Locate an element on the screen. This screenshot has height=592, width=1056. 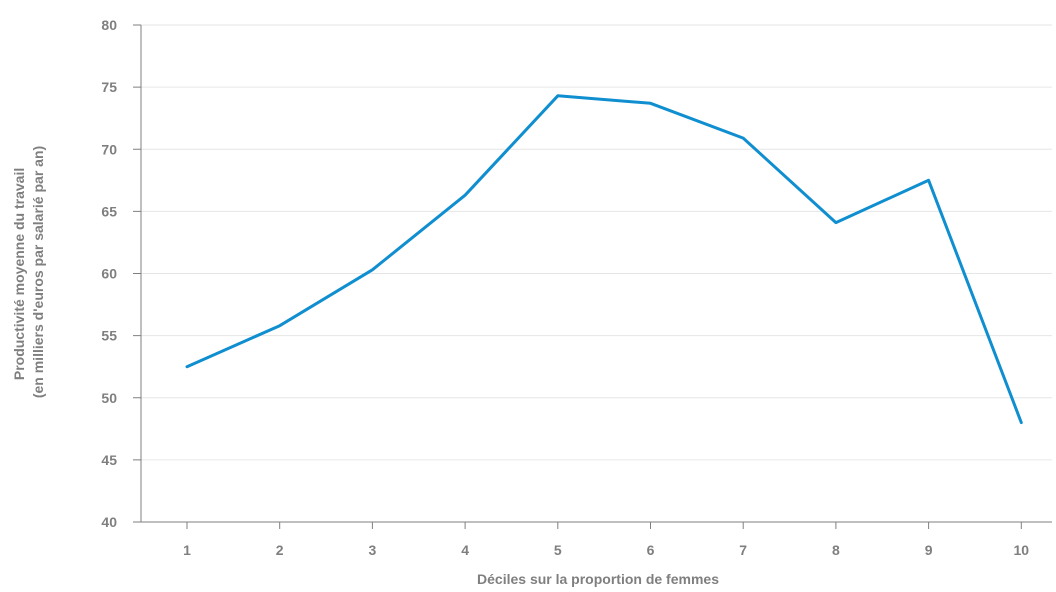
y-tick-label-70: 70 is located at coordinates (109, 149).